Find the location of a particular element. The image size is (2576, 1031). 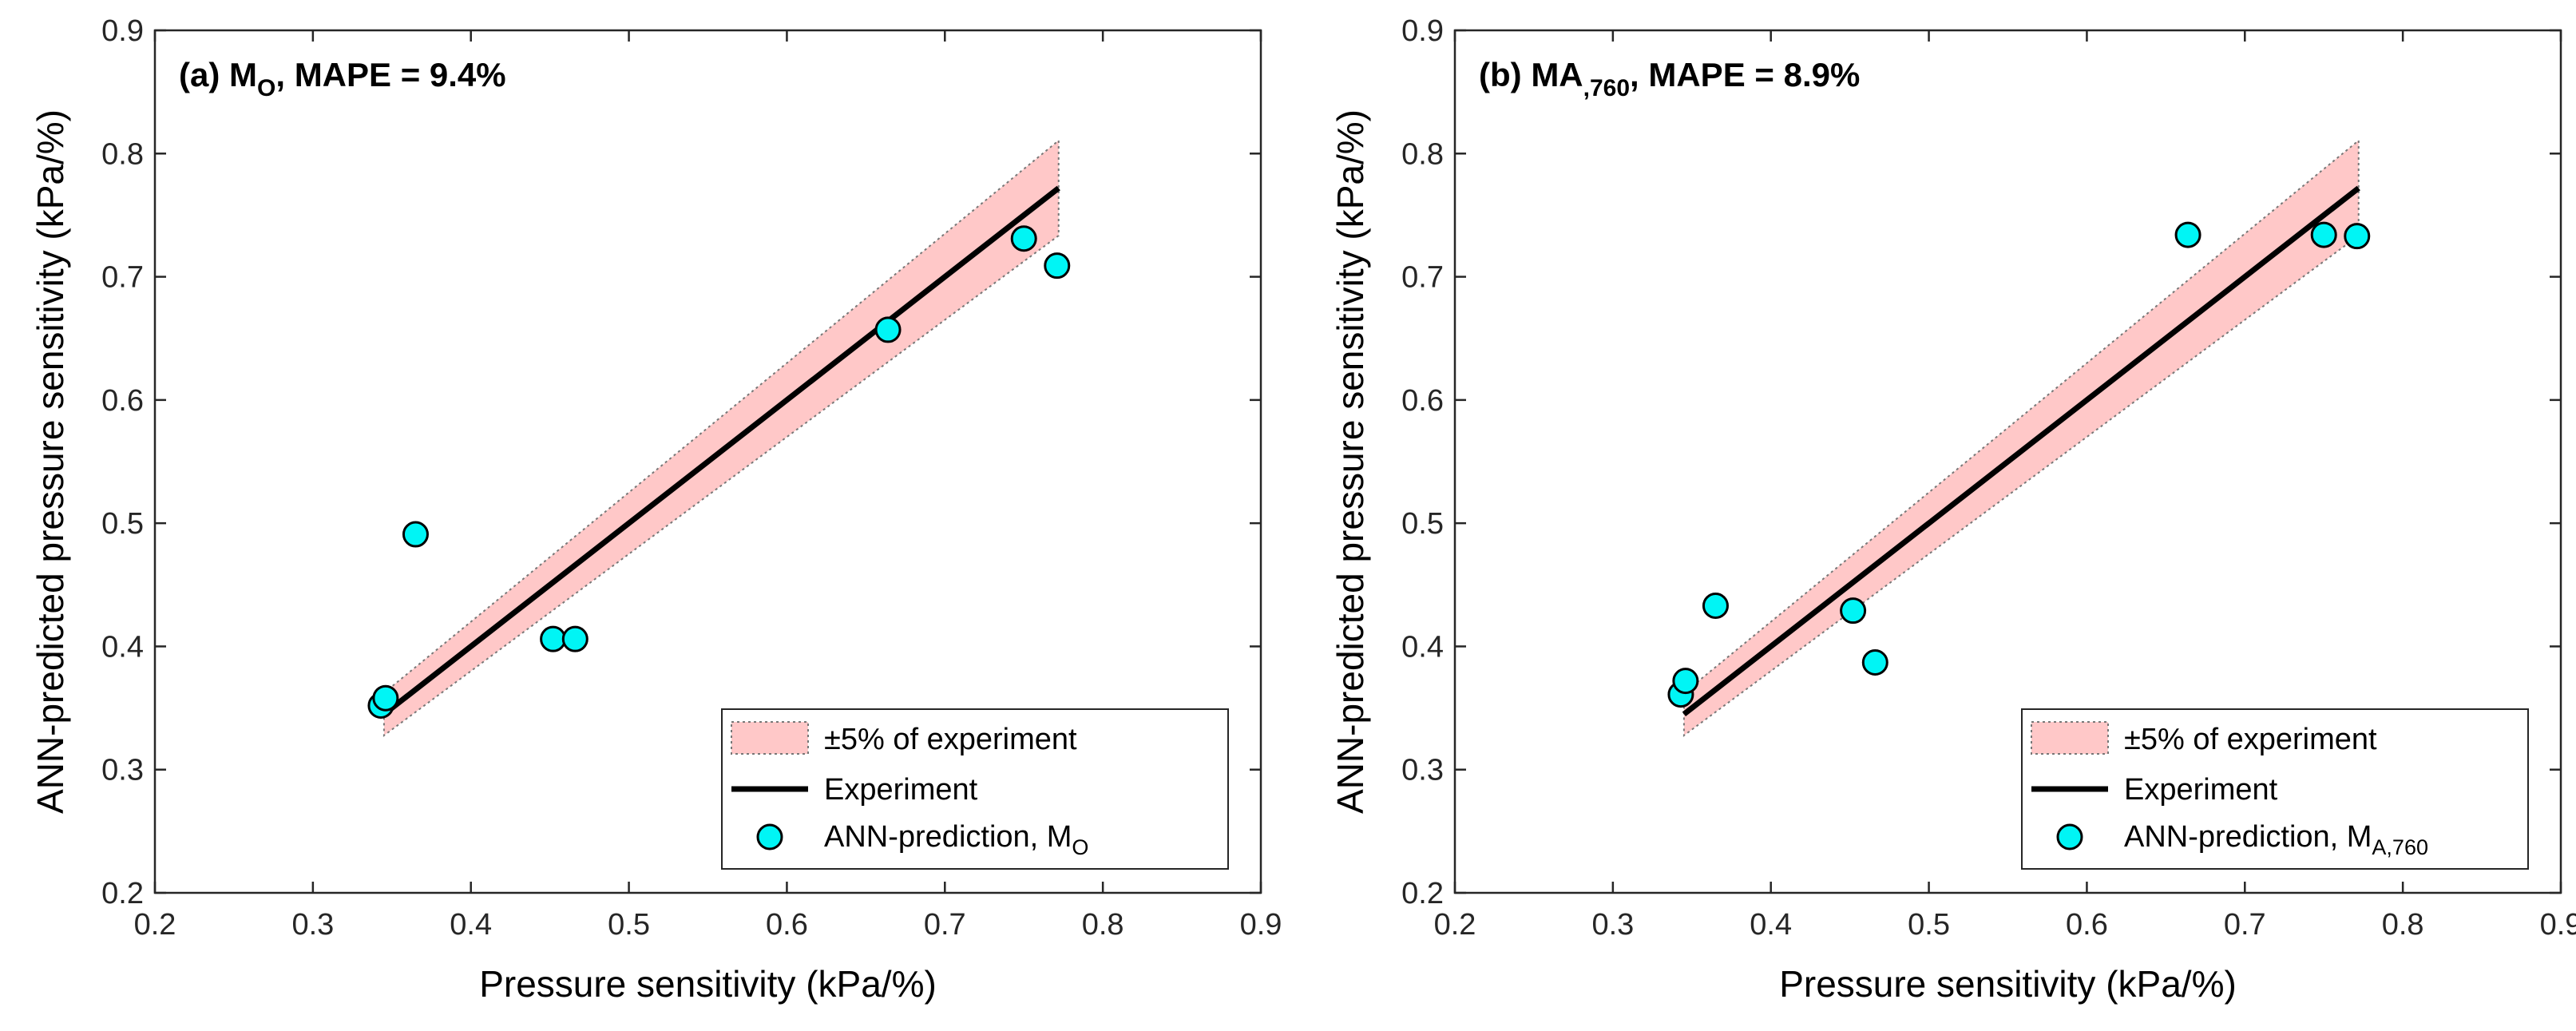

panel-label-a: (a) is located at coordinates (199, 74).